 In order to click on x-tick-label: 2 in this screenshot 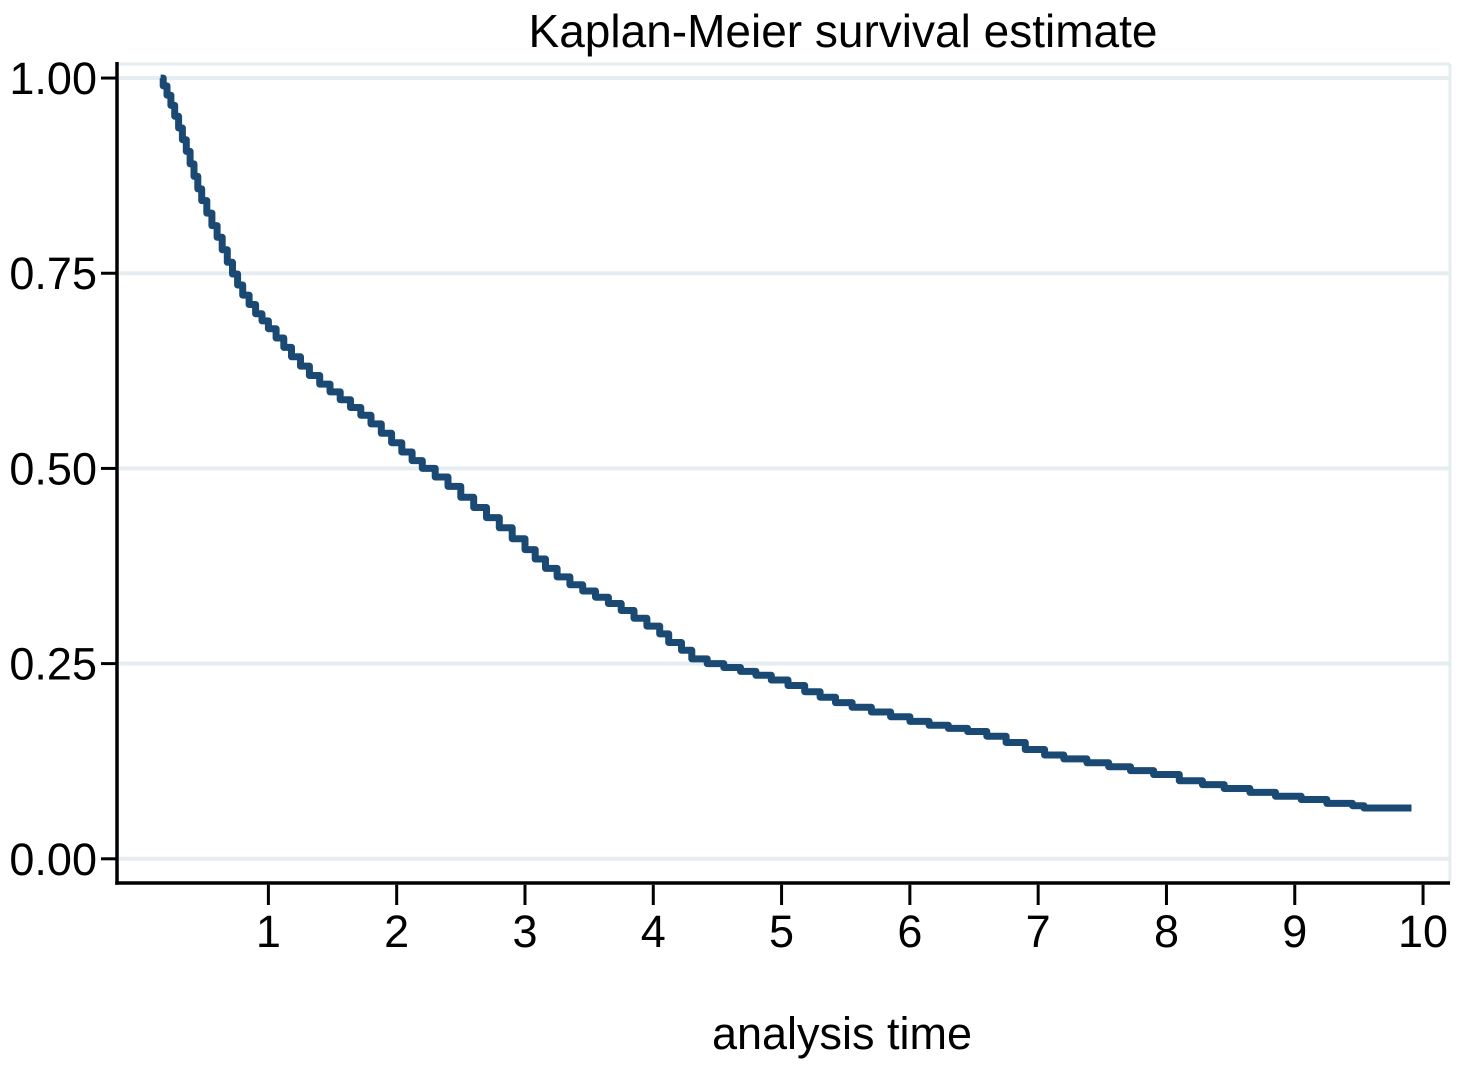, I will do `click(396, 931)`.